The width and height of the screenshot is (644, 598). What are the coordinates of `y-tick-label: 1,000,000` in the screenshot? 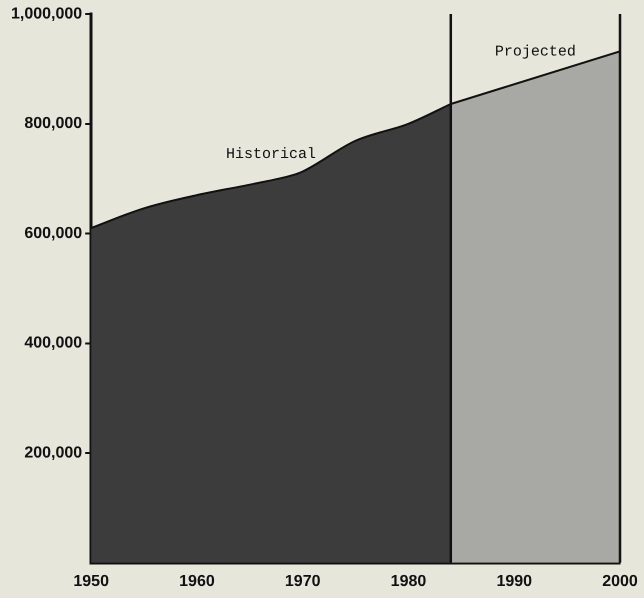 It's located at (46, 13).